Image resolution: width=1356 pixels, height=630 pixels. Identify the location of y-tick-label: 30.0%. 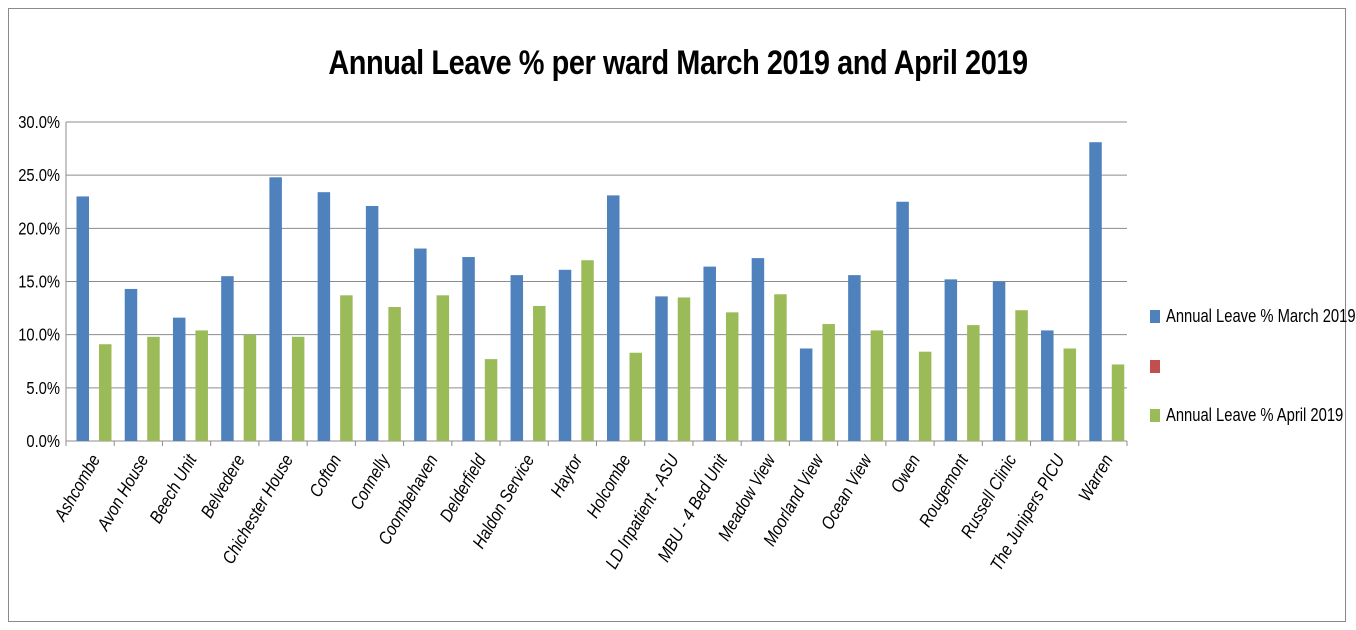
(39, 123).